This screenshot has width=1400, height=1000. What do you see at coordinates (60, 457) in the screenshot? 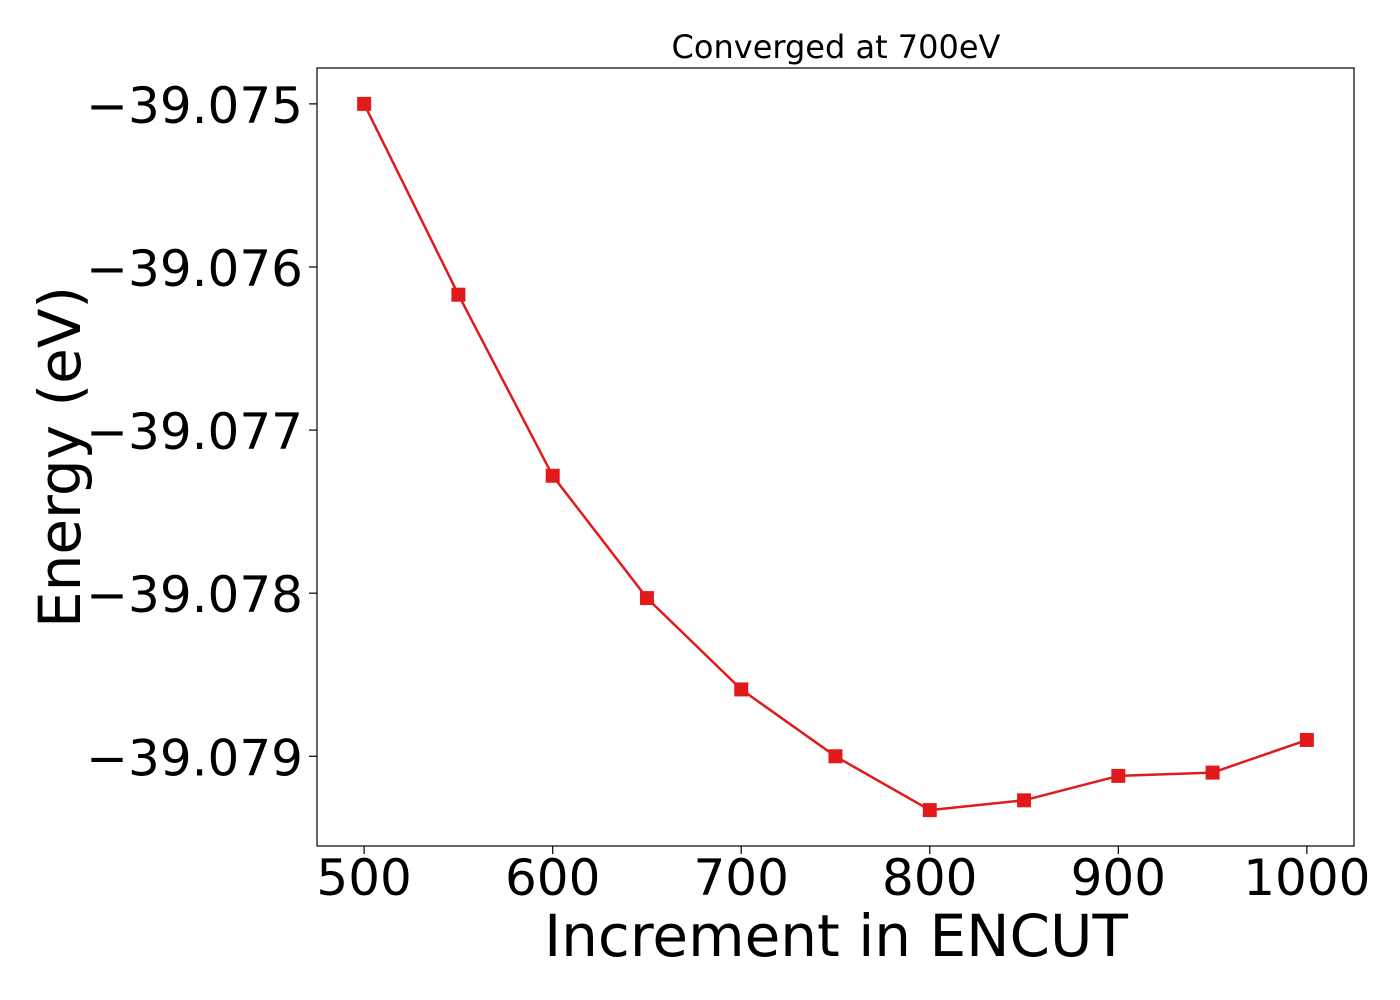
I see `y-axis-label: Energy (eV)` at bounding box center [60, 457].